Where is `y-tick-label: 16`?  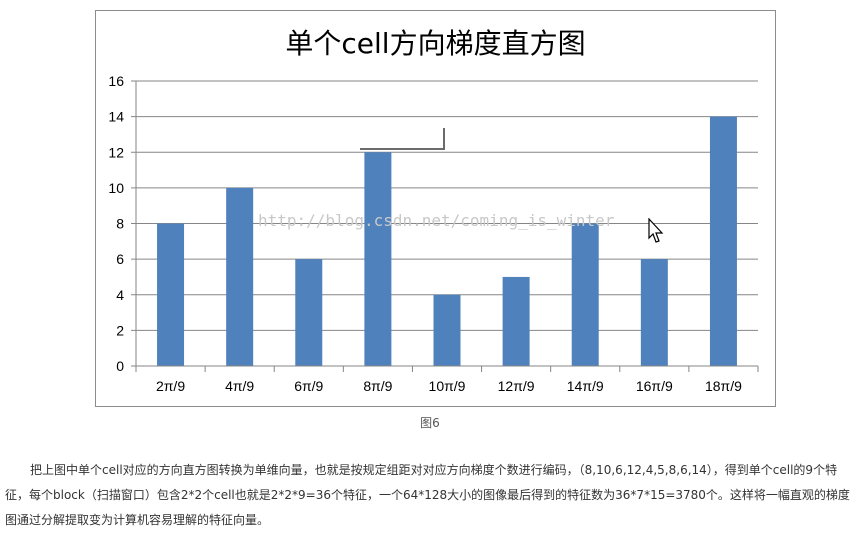
y-tick-label: 16 is located at coordinates (116, 81).